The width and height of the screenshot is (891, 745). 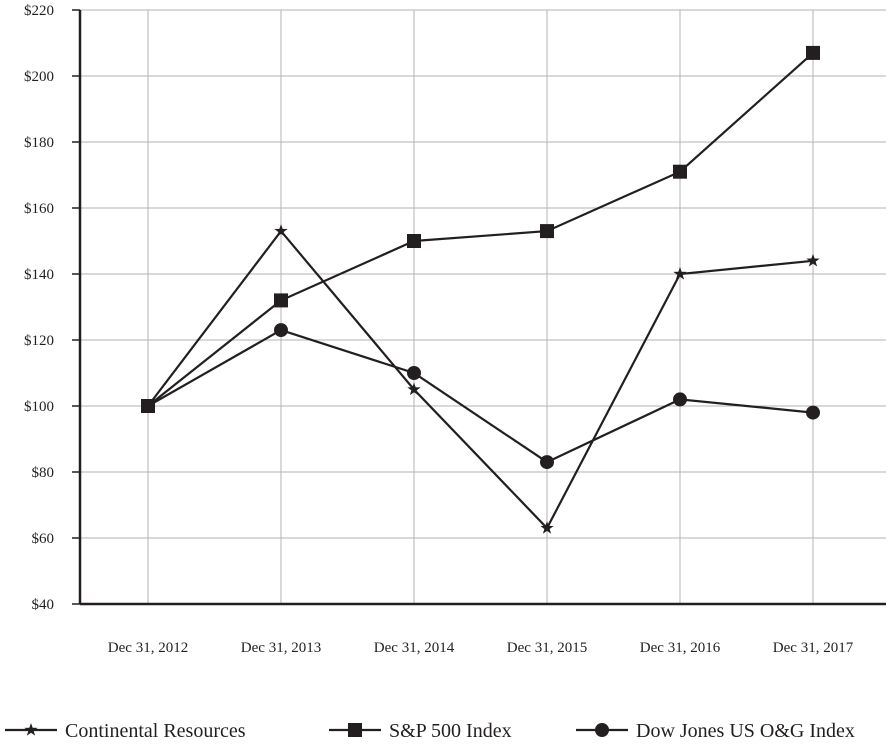 I want to click on x-tick-label: Dec 31, 2017, so click(x=813, y=648).